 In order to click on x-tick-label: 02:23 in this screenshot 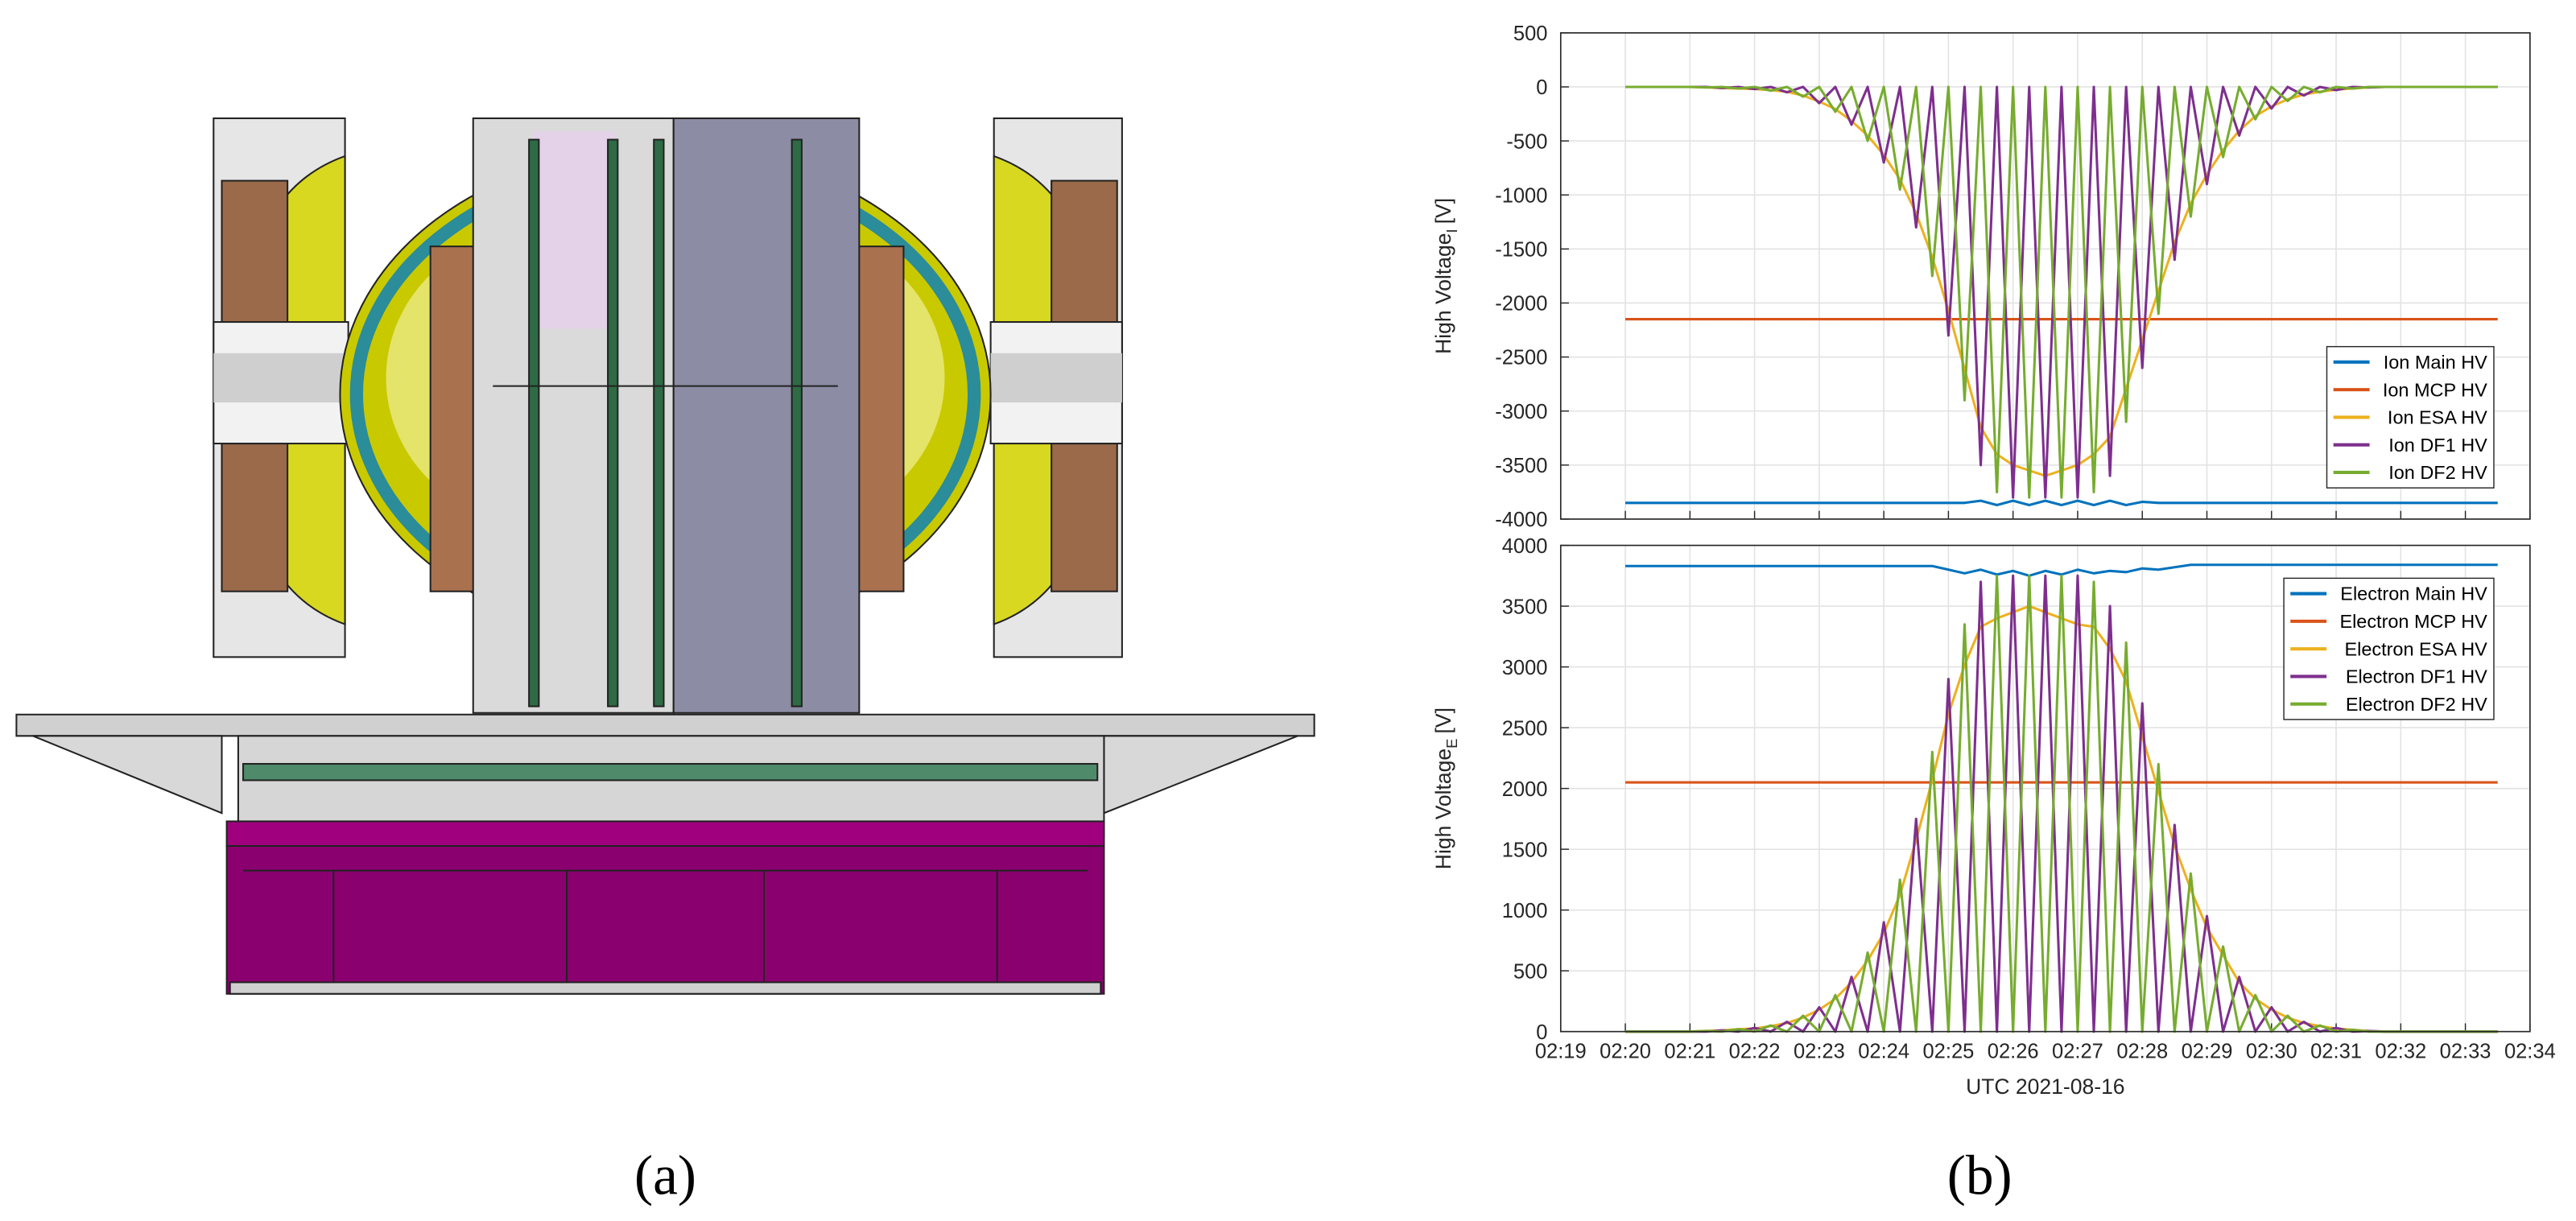, I will do `click(1819, 1051)`.